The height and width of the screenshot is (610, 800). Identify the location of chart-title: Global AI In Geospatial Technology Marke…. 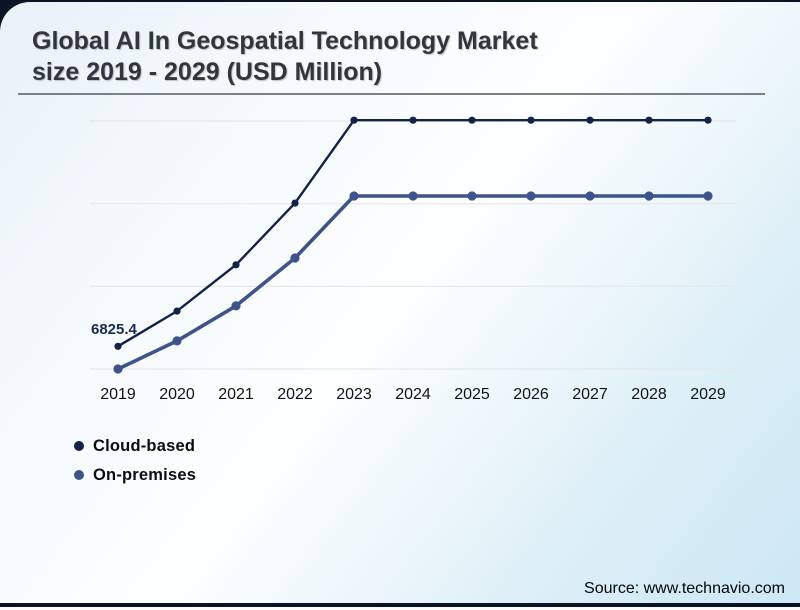
(352, 57).